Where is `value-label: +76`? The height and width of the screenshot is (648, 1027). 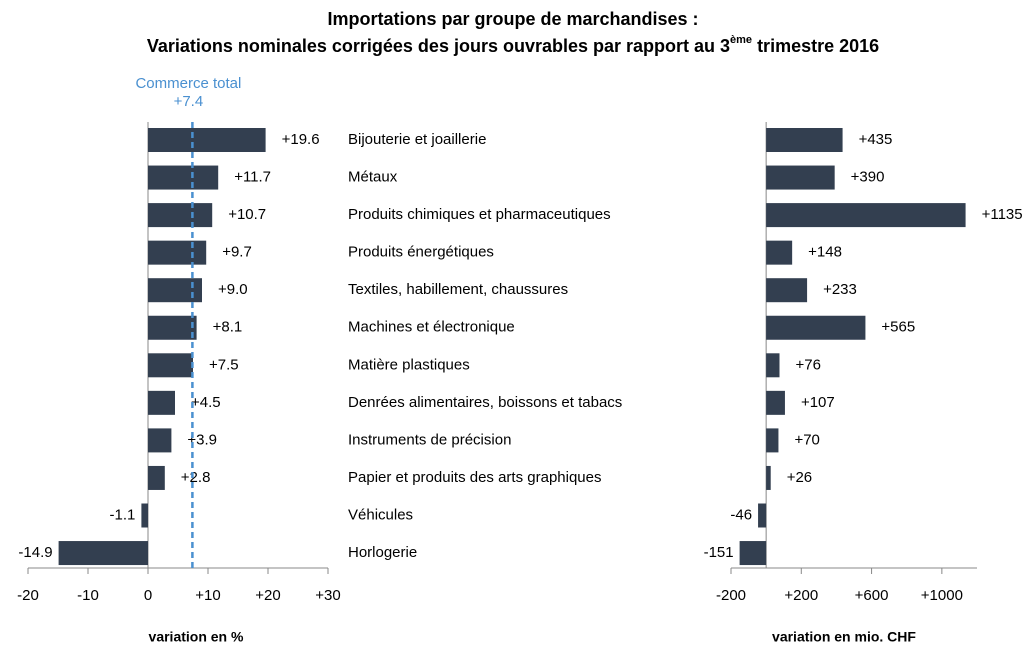 value-label: +76 is located at coordinates (807, 364).